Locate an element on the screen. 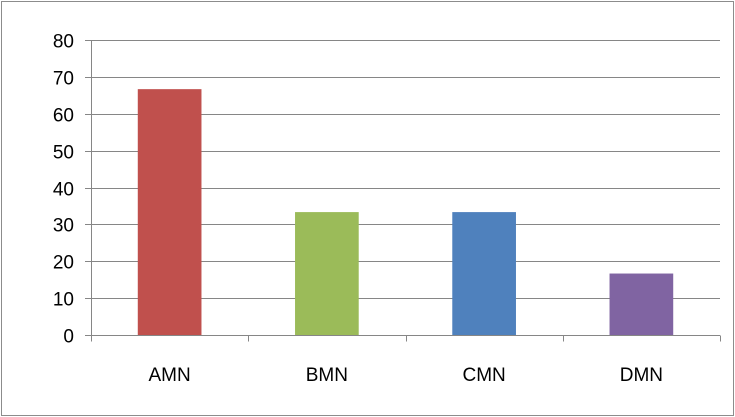 Image resolution: width=735 pixels, height=417 pixels. y-tick-label-20: 20 is located at coordinates (63, 263).